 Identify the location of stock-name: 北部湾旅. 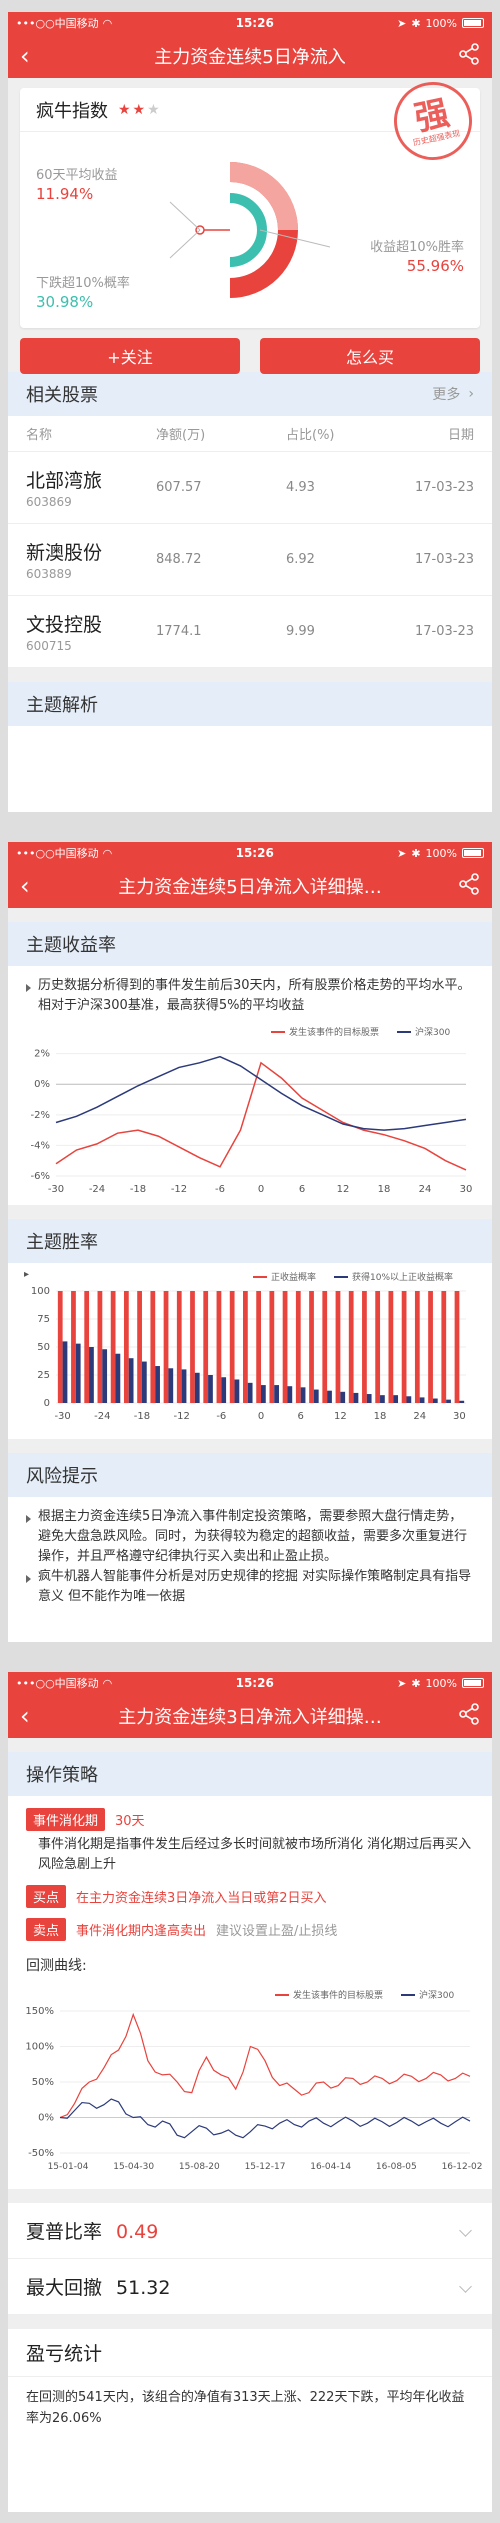
(64, 481).